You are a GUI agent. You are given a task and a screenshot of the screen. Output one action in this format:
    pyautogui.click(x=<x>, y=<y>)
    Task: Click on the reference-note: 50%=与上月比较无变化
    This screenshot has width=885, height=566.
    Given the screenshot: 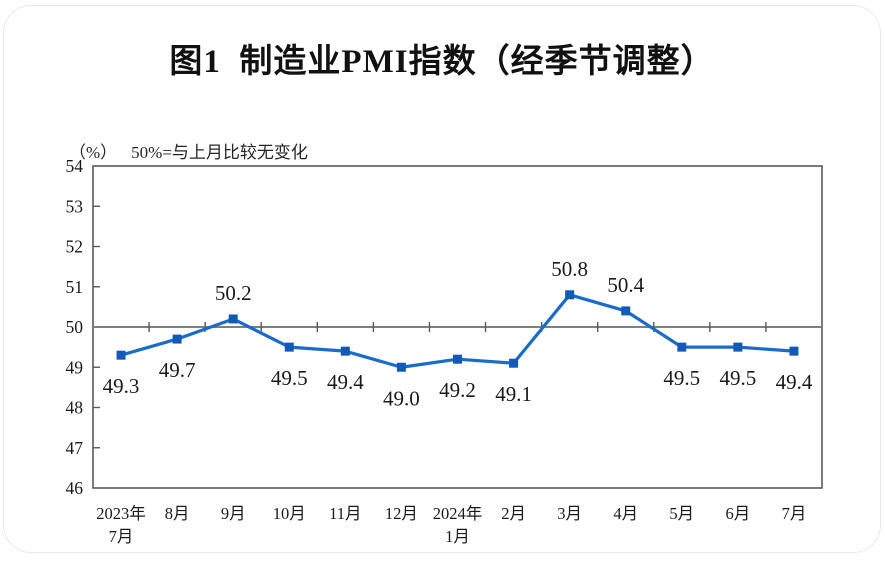 What is the action you would take?
    pyautogui.click(x=219, y=152)
    